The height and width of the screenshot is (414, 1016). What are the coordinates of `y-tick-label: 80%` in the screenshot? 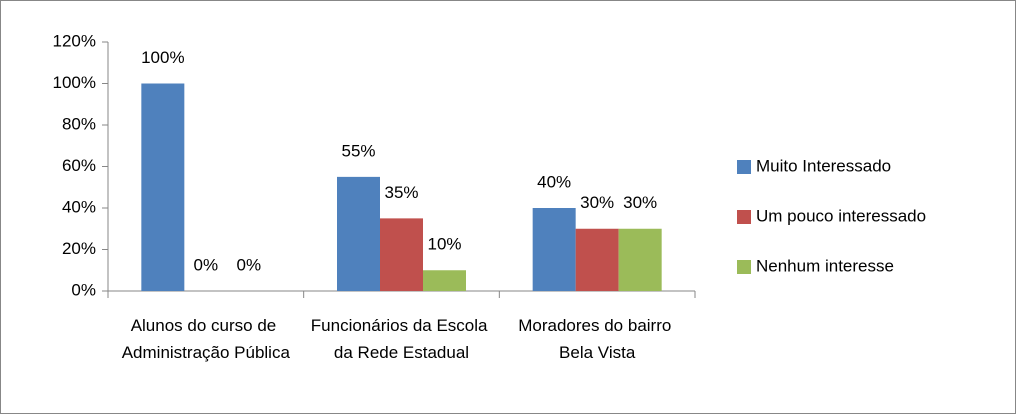 It's located at (79, 123).